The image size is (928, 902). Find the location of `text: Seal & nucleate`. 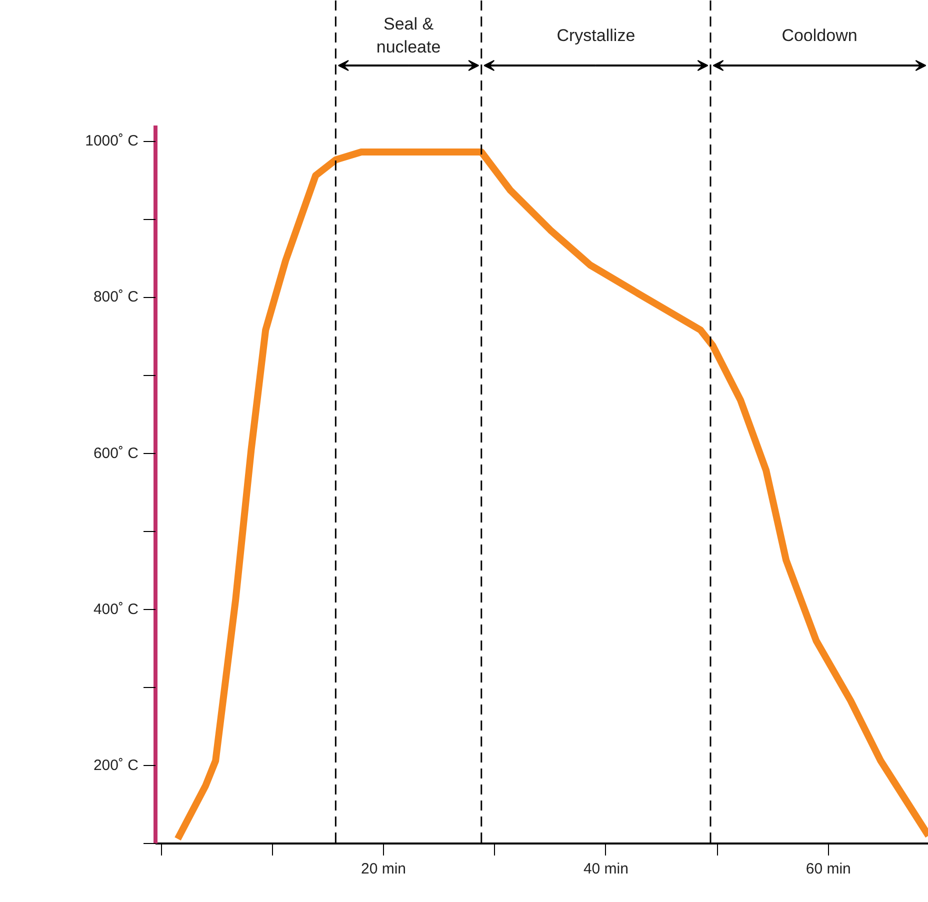

text: Seal & nucleate is located at coordinates (408, 35).